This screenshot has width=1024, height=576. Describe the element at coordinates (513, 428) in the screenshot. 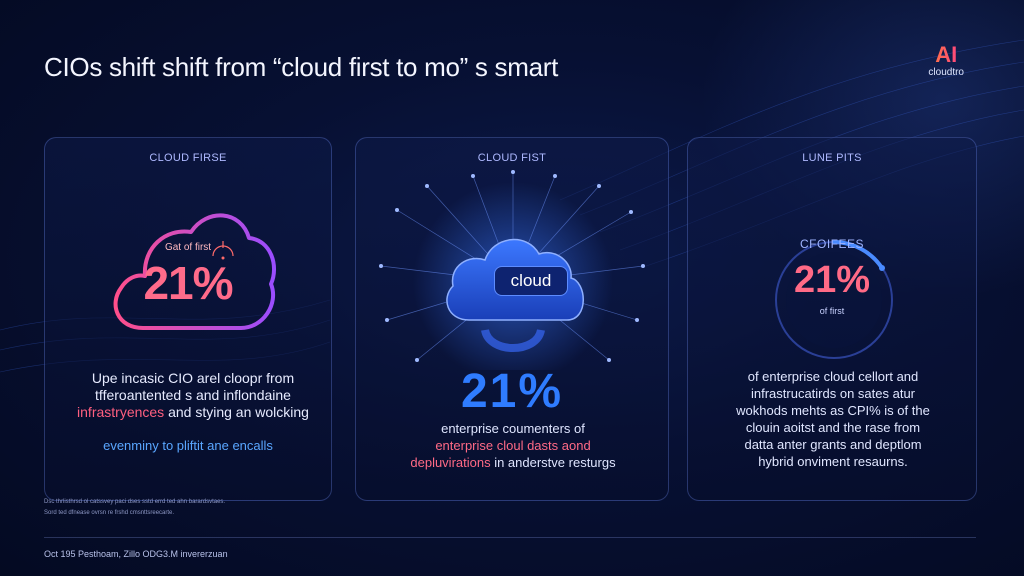

I see `description-line: enterprise coumenters of` at that location.